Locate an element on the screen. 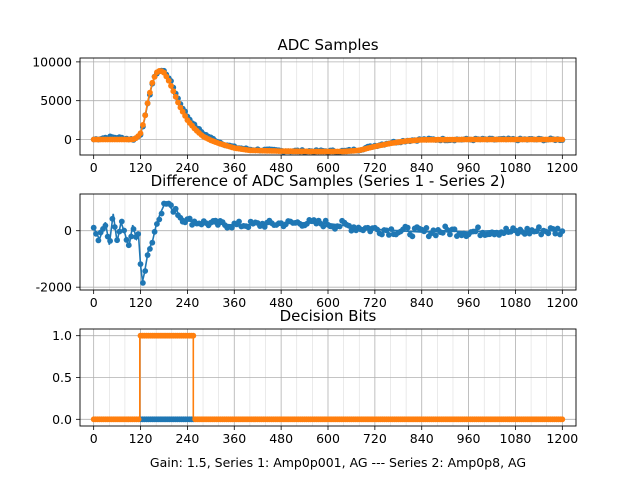 The width and height of the screenshot is (640, 480). adc-samples-y-tick-label: 0 is located at coordinates (68, 139).